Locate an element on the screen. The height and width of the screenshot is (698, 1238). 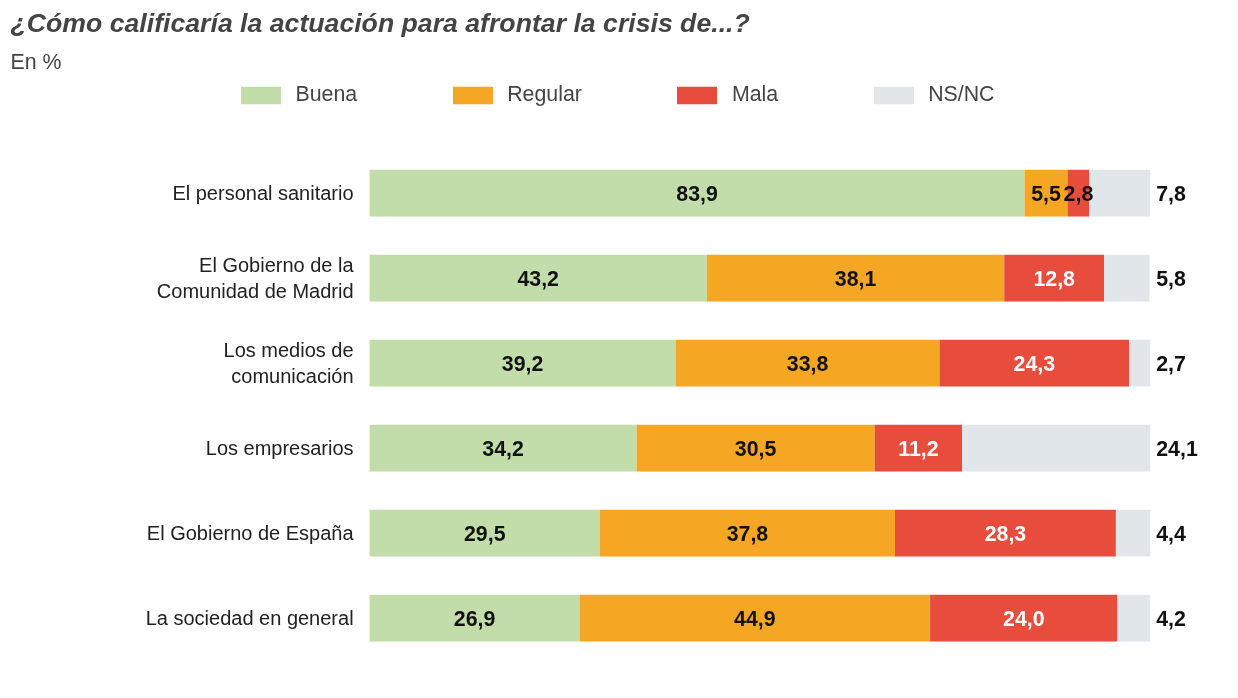
y-tick-label: La sociedad en general is located at coordinates (249, 618).